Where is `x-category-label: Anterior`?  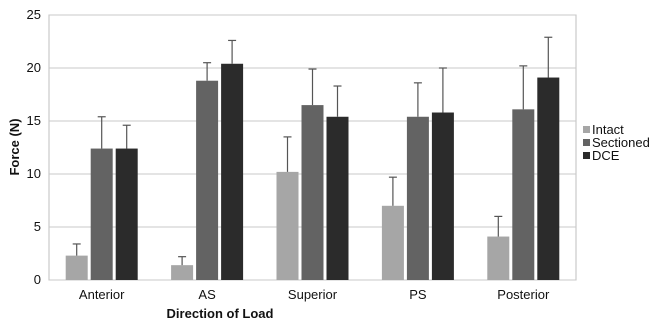 x-category-label: Anterior is located at coordinates (102, 294).